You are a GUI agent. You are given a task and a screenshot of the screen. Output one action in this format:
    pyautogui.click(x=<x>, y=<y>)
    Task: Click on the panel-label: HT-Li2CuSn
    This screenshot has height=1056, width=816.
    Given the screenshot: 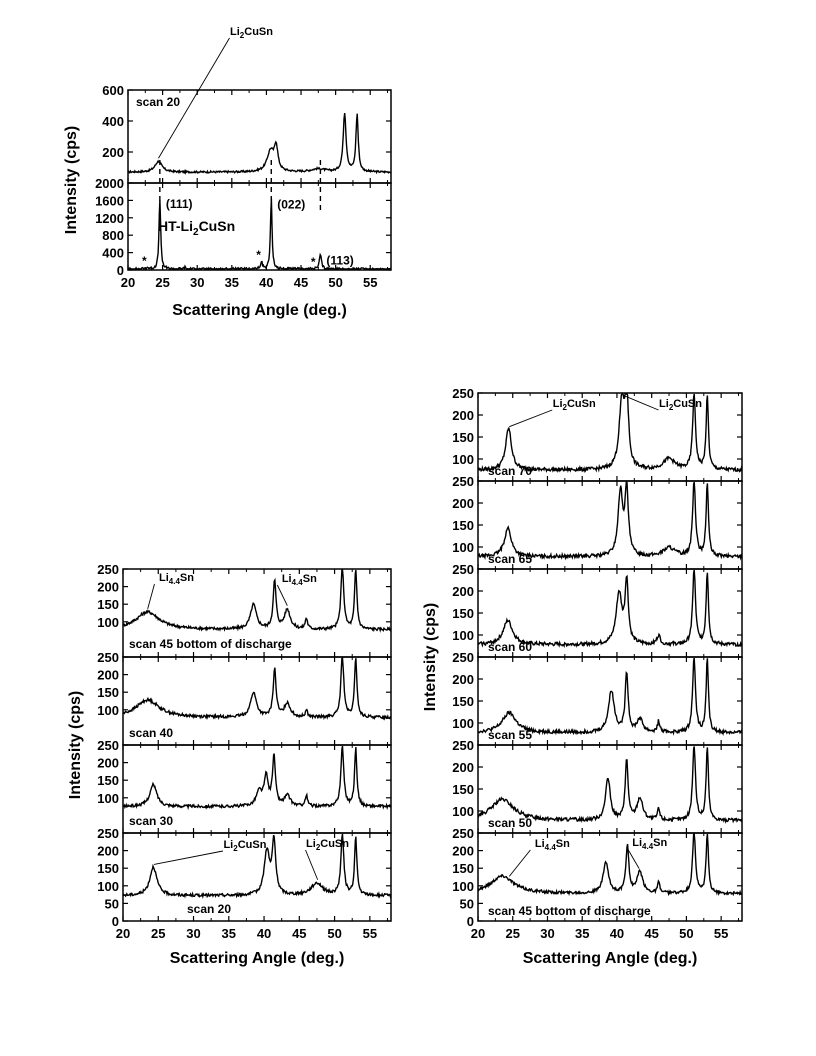 What is the action you would take?
    pyautogui.click(x=196, y=228)
    